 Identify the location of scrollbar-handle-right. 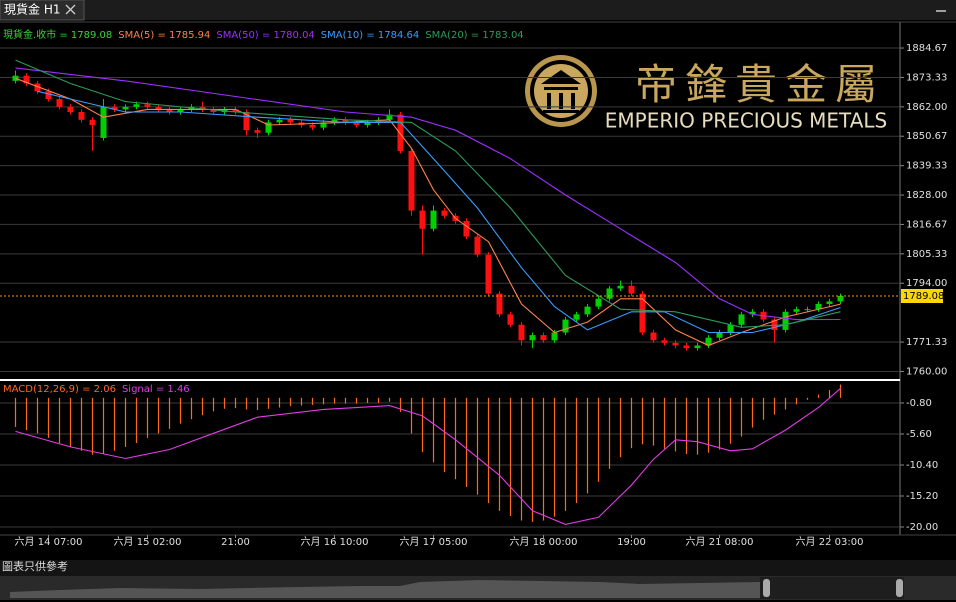
(899, 588).